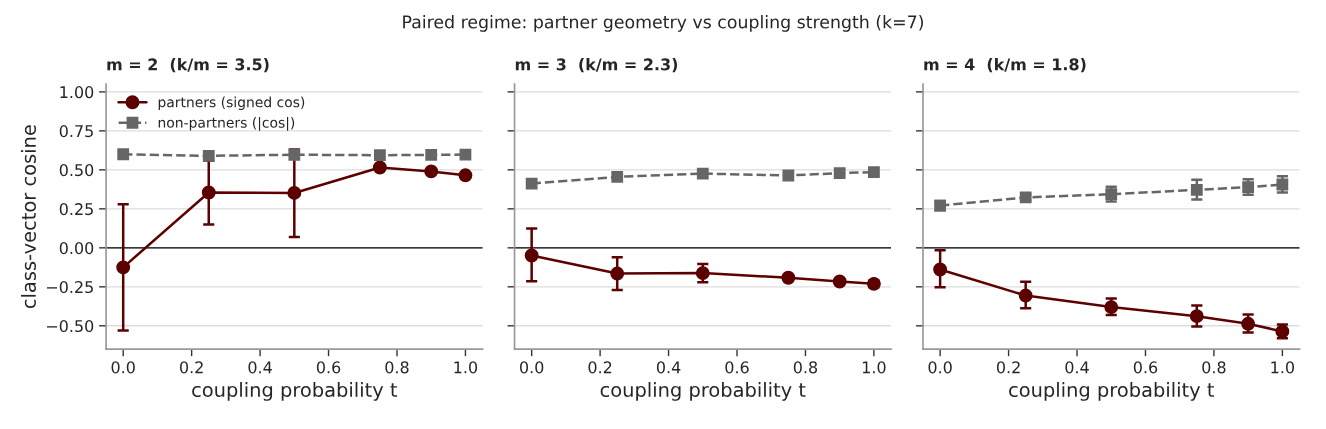 Image resolution: width=1326 pixels, height=429 pixels. Describe the element at coordinates (188, 65) in the screenshot. I see `chart-title: m = 2 (k/m = 3.5)` at that location.